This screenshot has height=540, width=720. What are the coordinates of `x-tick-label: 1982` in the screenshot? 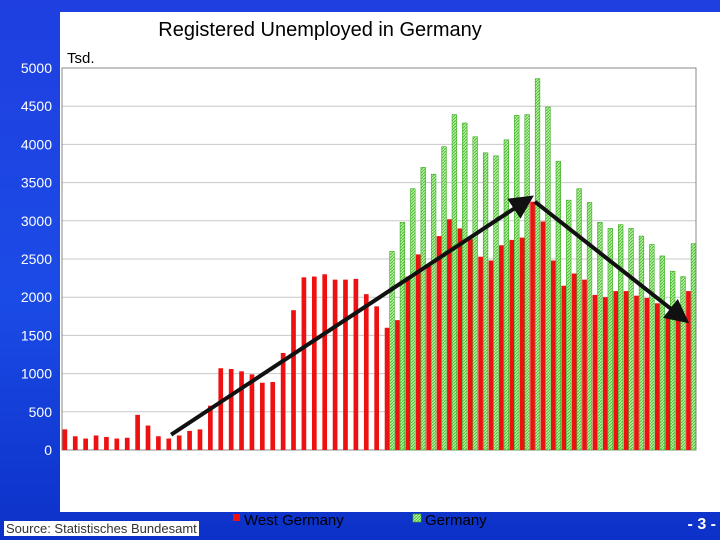 It's located at (296, 470).